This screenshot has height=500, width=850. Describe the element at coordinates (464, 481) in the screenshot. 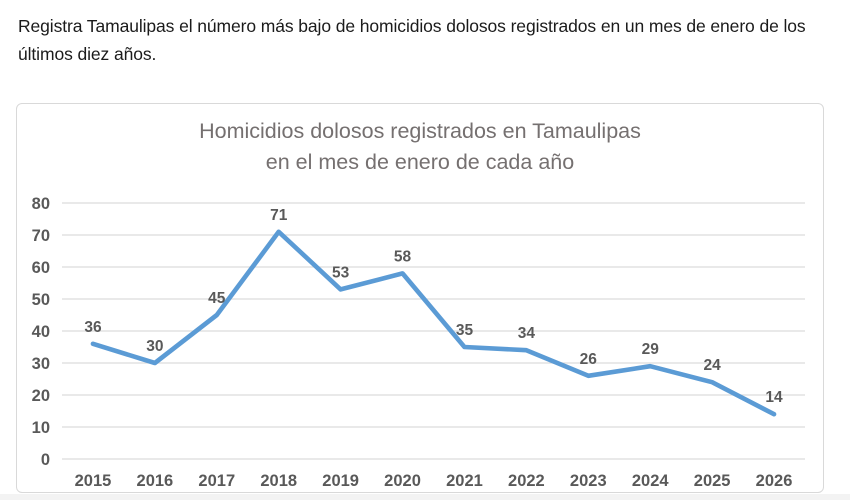

I see `x-tick-label: 2021` at that location.